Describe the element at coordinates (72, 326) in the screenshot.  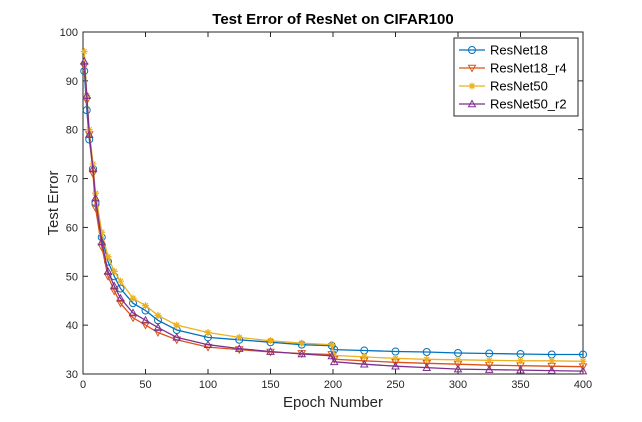
I see `y-tick-label: 40` at that location.